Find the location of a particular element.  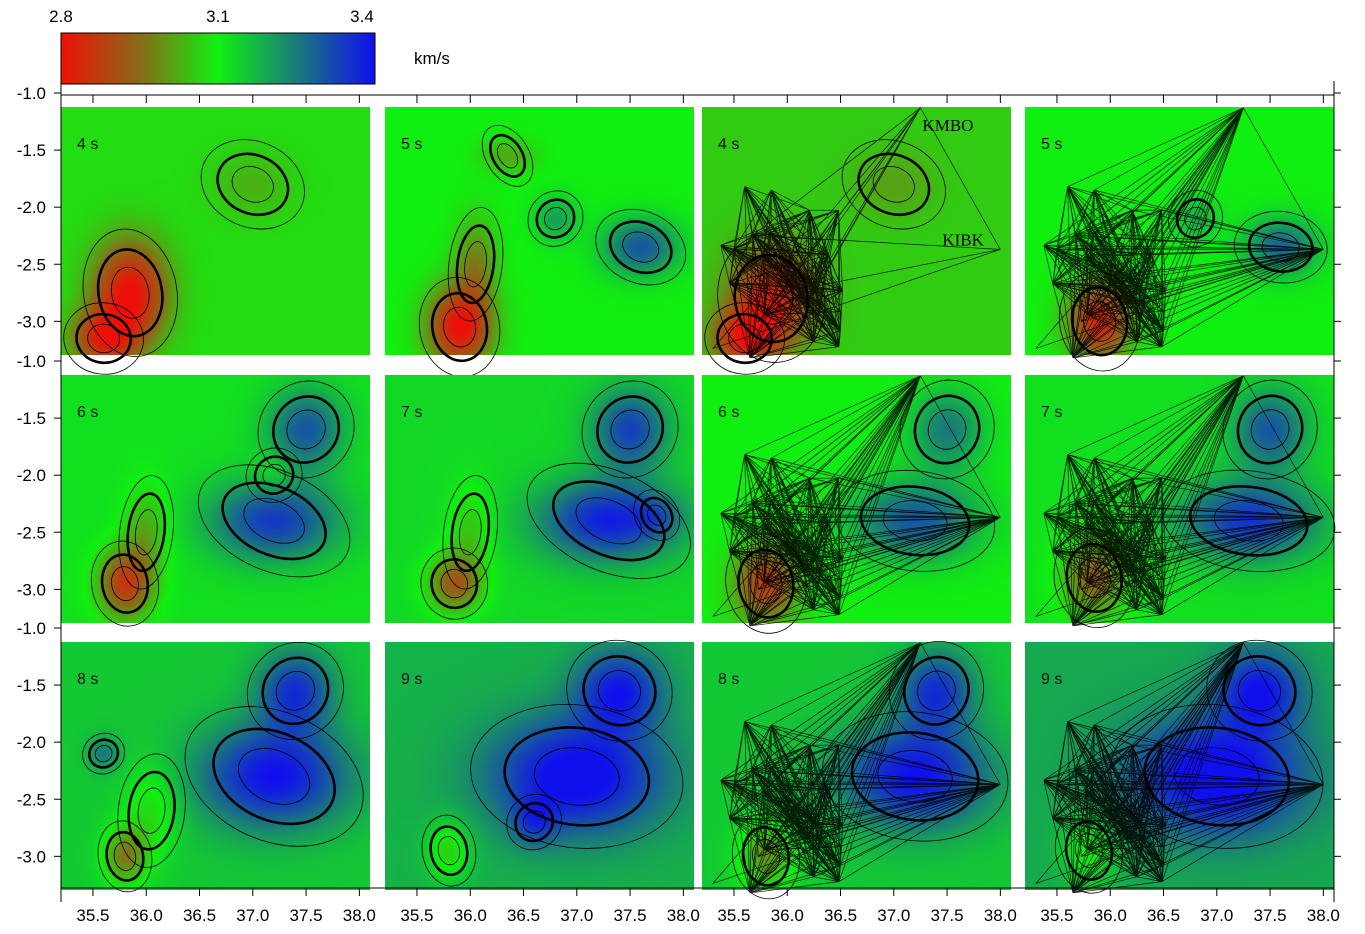

colorbar-tick-min: 2.8 is located at coordinates (61, 16).